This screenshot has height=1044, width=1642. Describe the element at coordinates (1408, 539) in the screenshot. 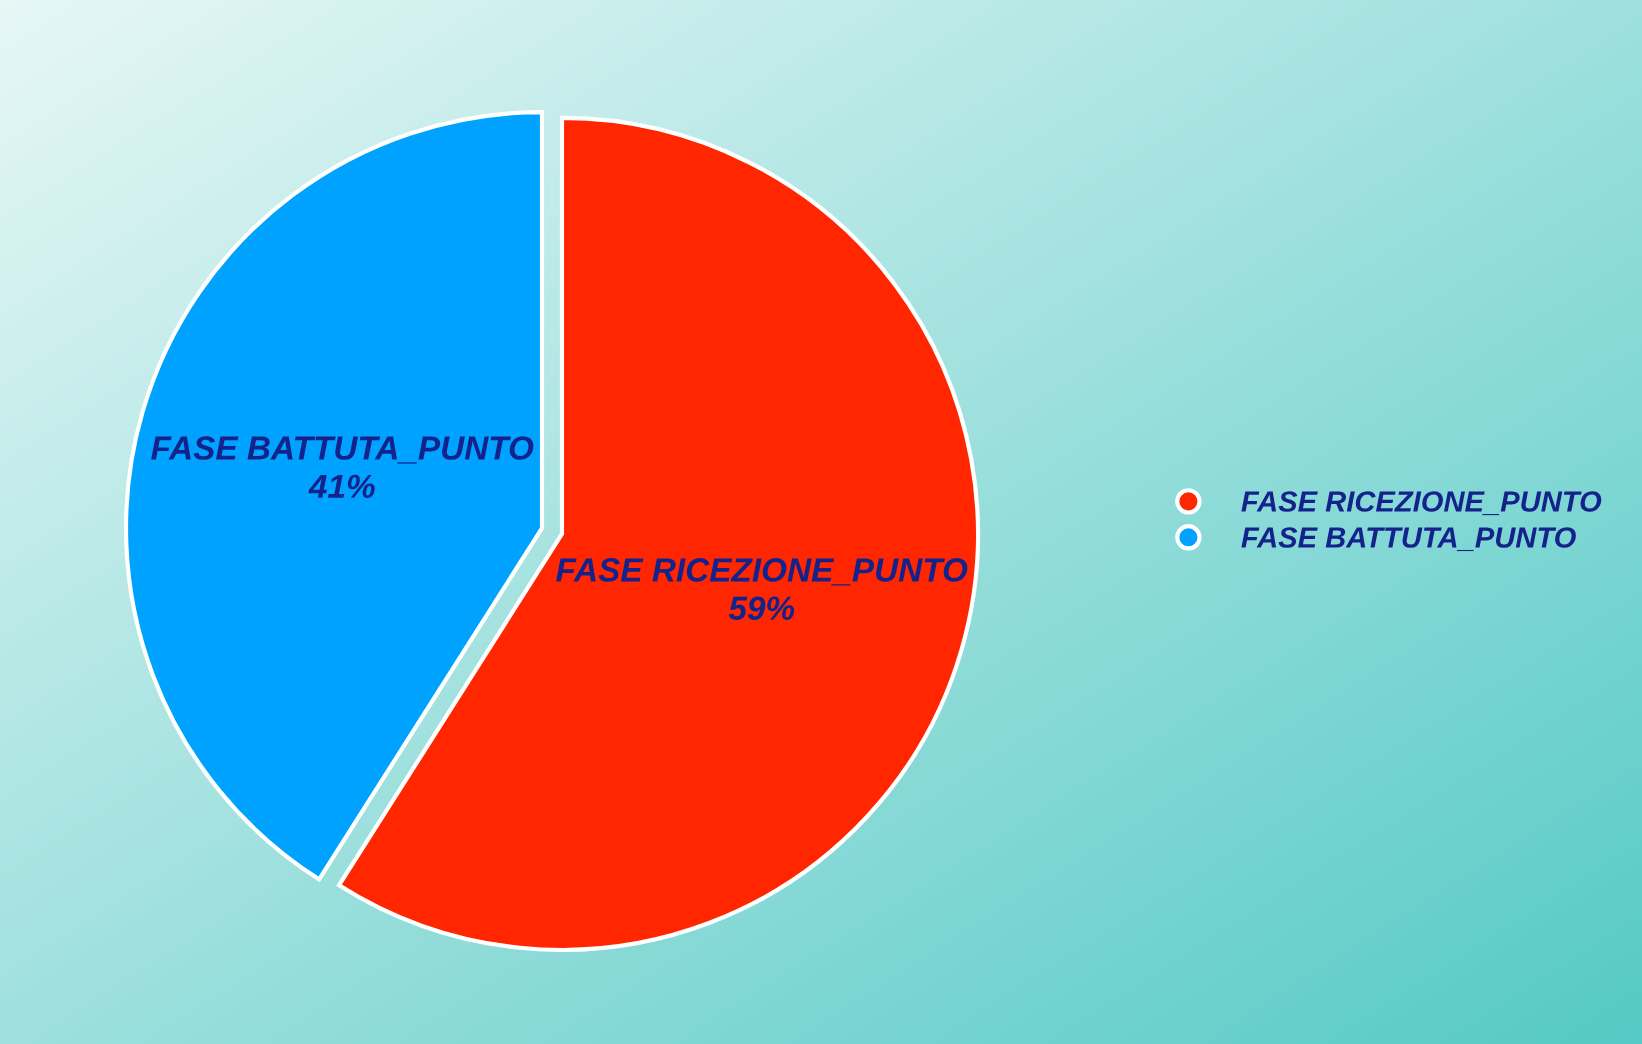

I see `legend-label: FASE BATTUTA_PUNTO` at that location.